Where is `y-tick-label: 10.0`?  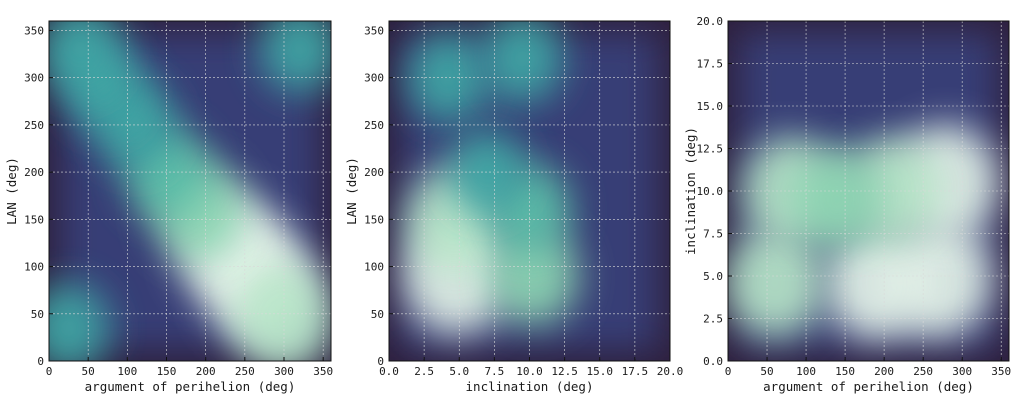 y-tick-label: 10.0 is located at coordinates (710, 191).